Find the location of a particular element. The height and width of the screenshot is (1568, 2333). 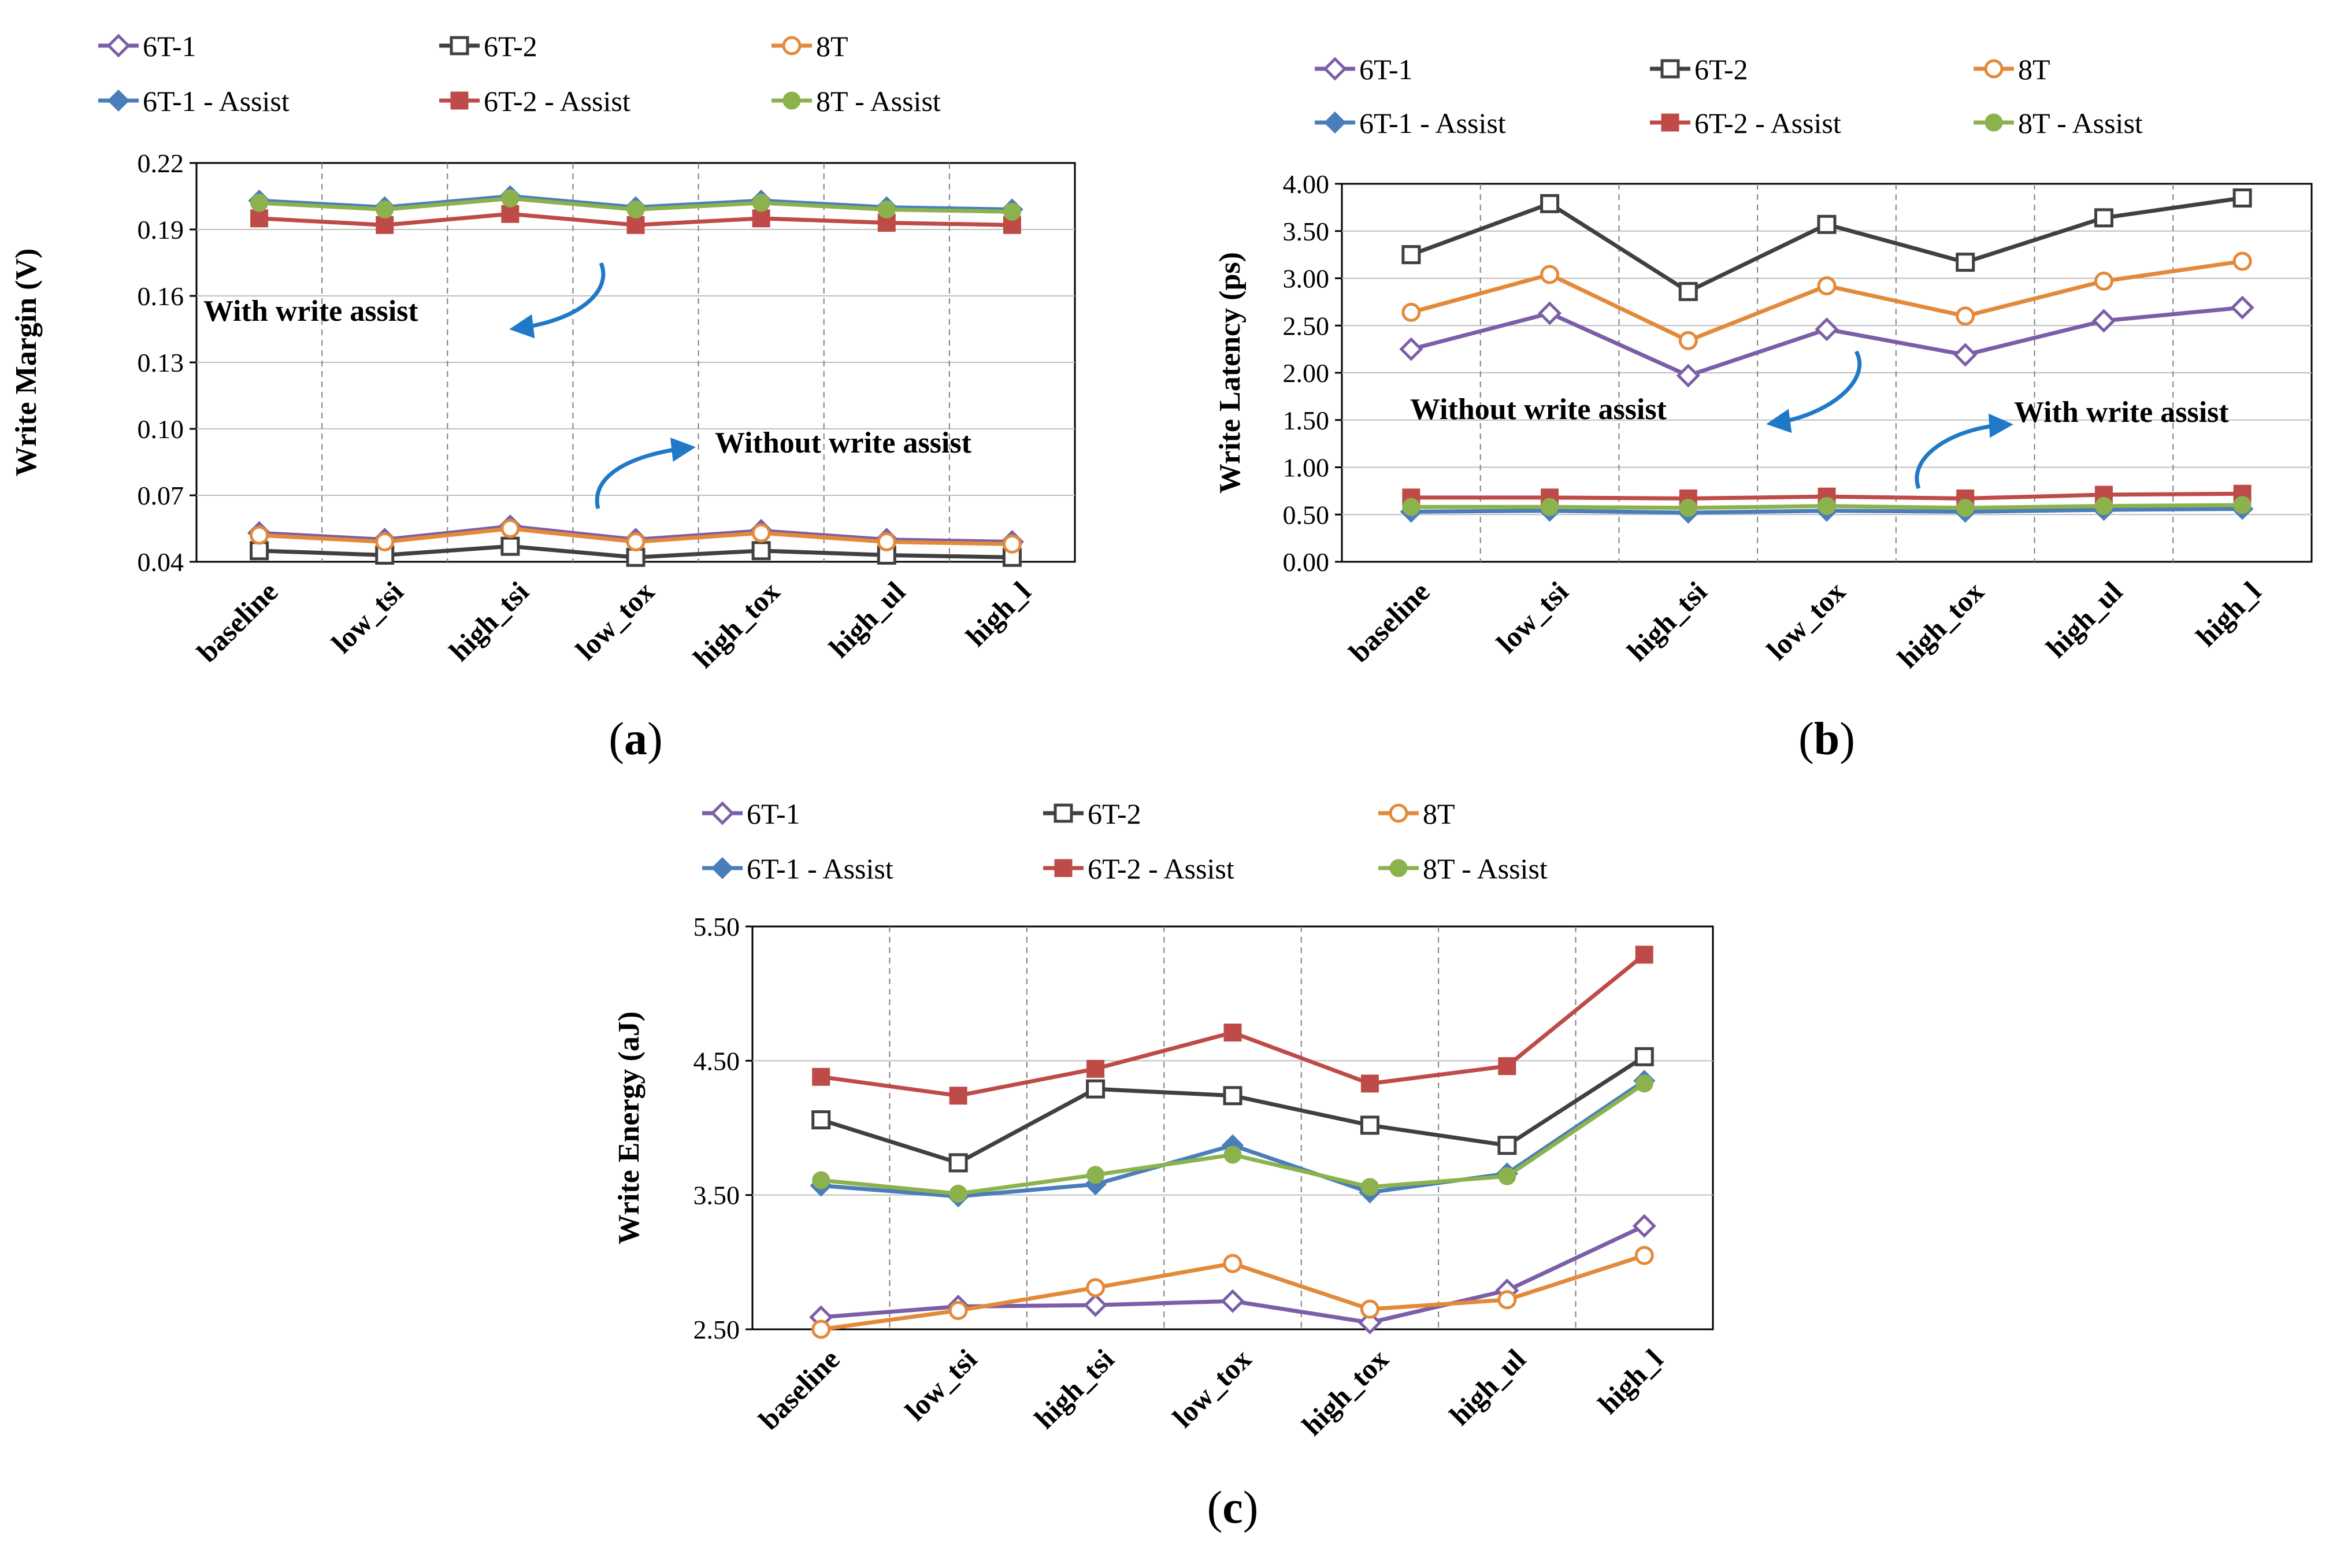

legend-label: 8T is located at coordinates (832, 46).